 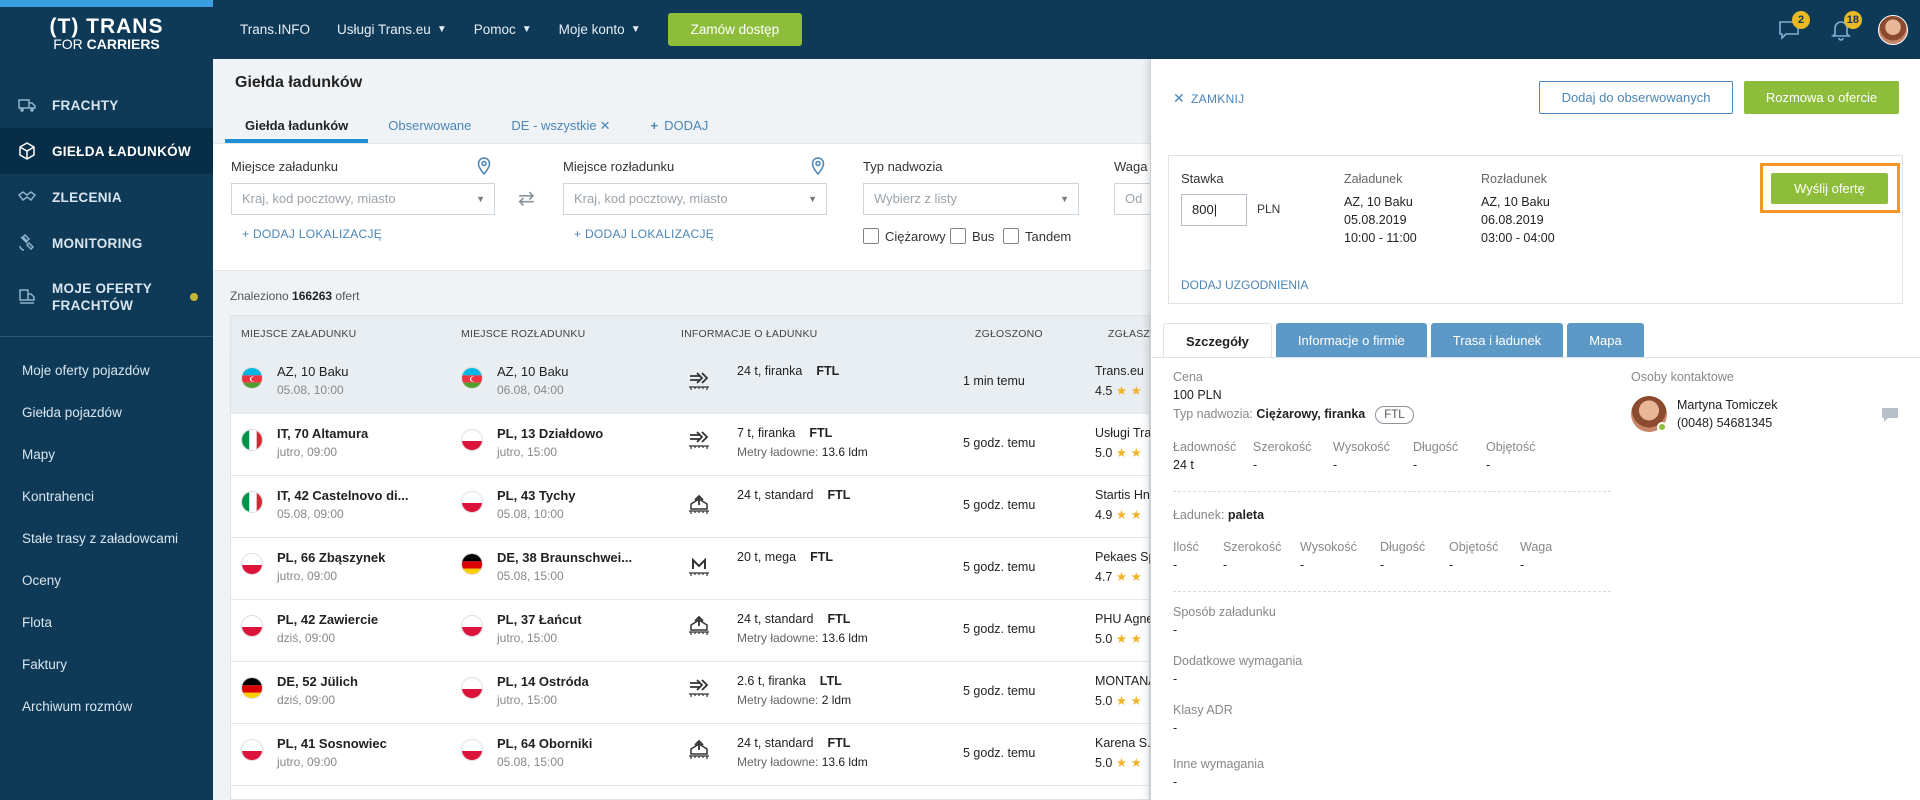 What do you see at coordinates (1725, 423) in the screenshot?
I see `contact-phone: (0048) 54681345` at bounding box center [1725, 423].